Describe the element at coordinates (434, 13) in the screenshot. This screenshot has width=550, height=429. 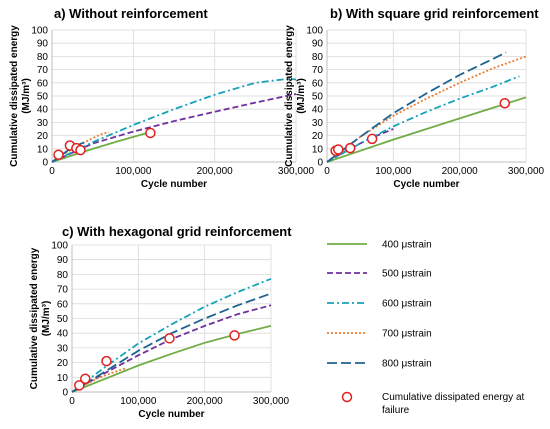
I see `chart-title: b) With square grid reinforcement` at that location.